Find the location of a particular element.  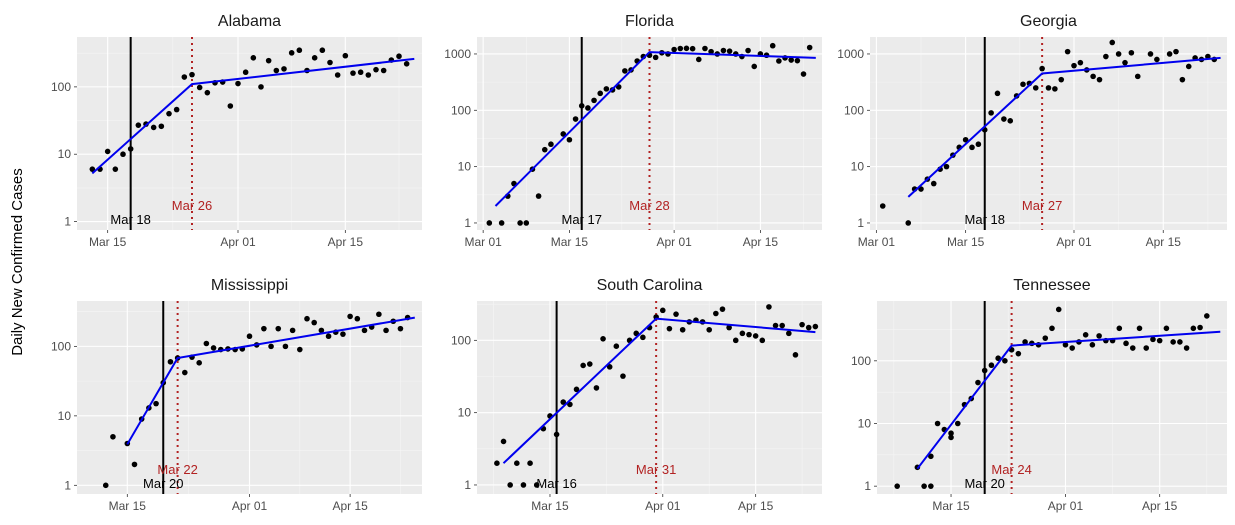

x-tick-label: Mar 15 is located at coordinates (550, 506).